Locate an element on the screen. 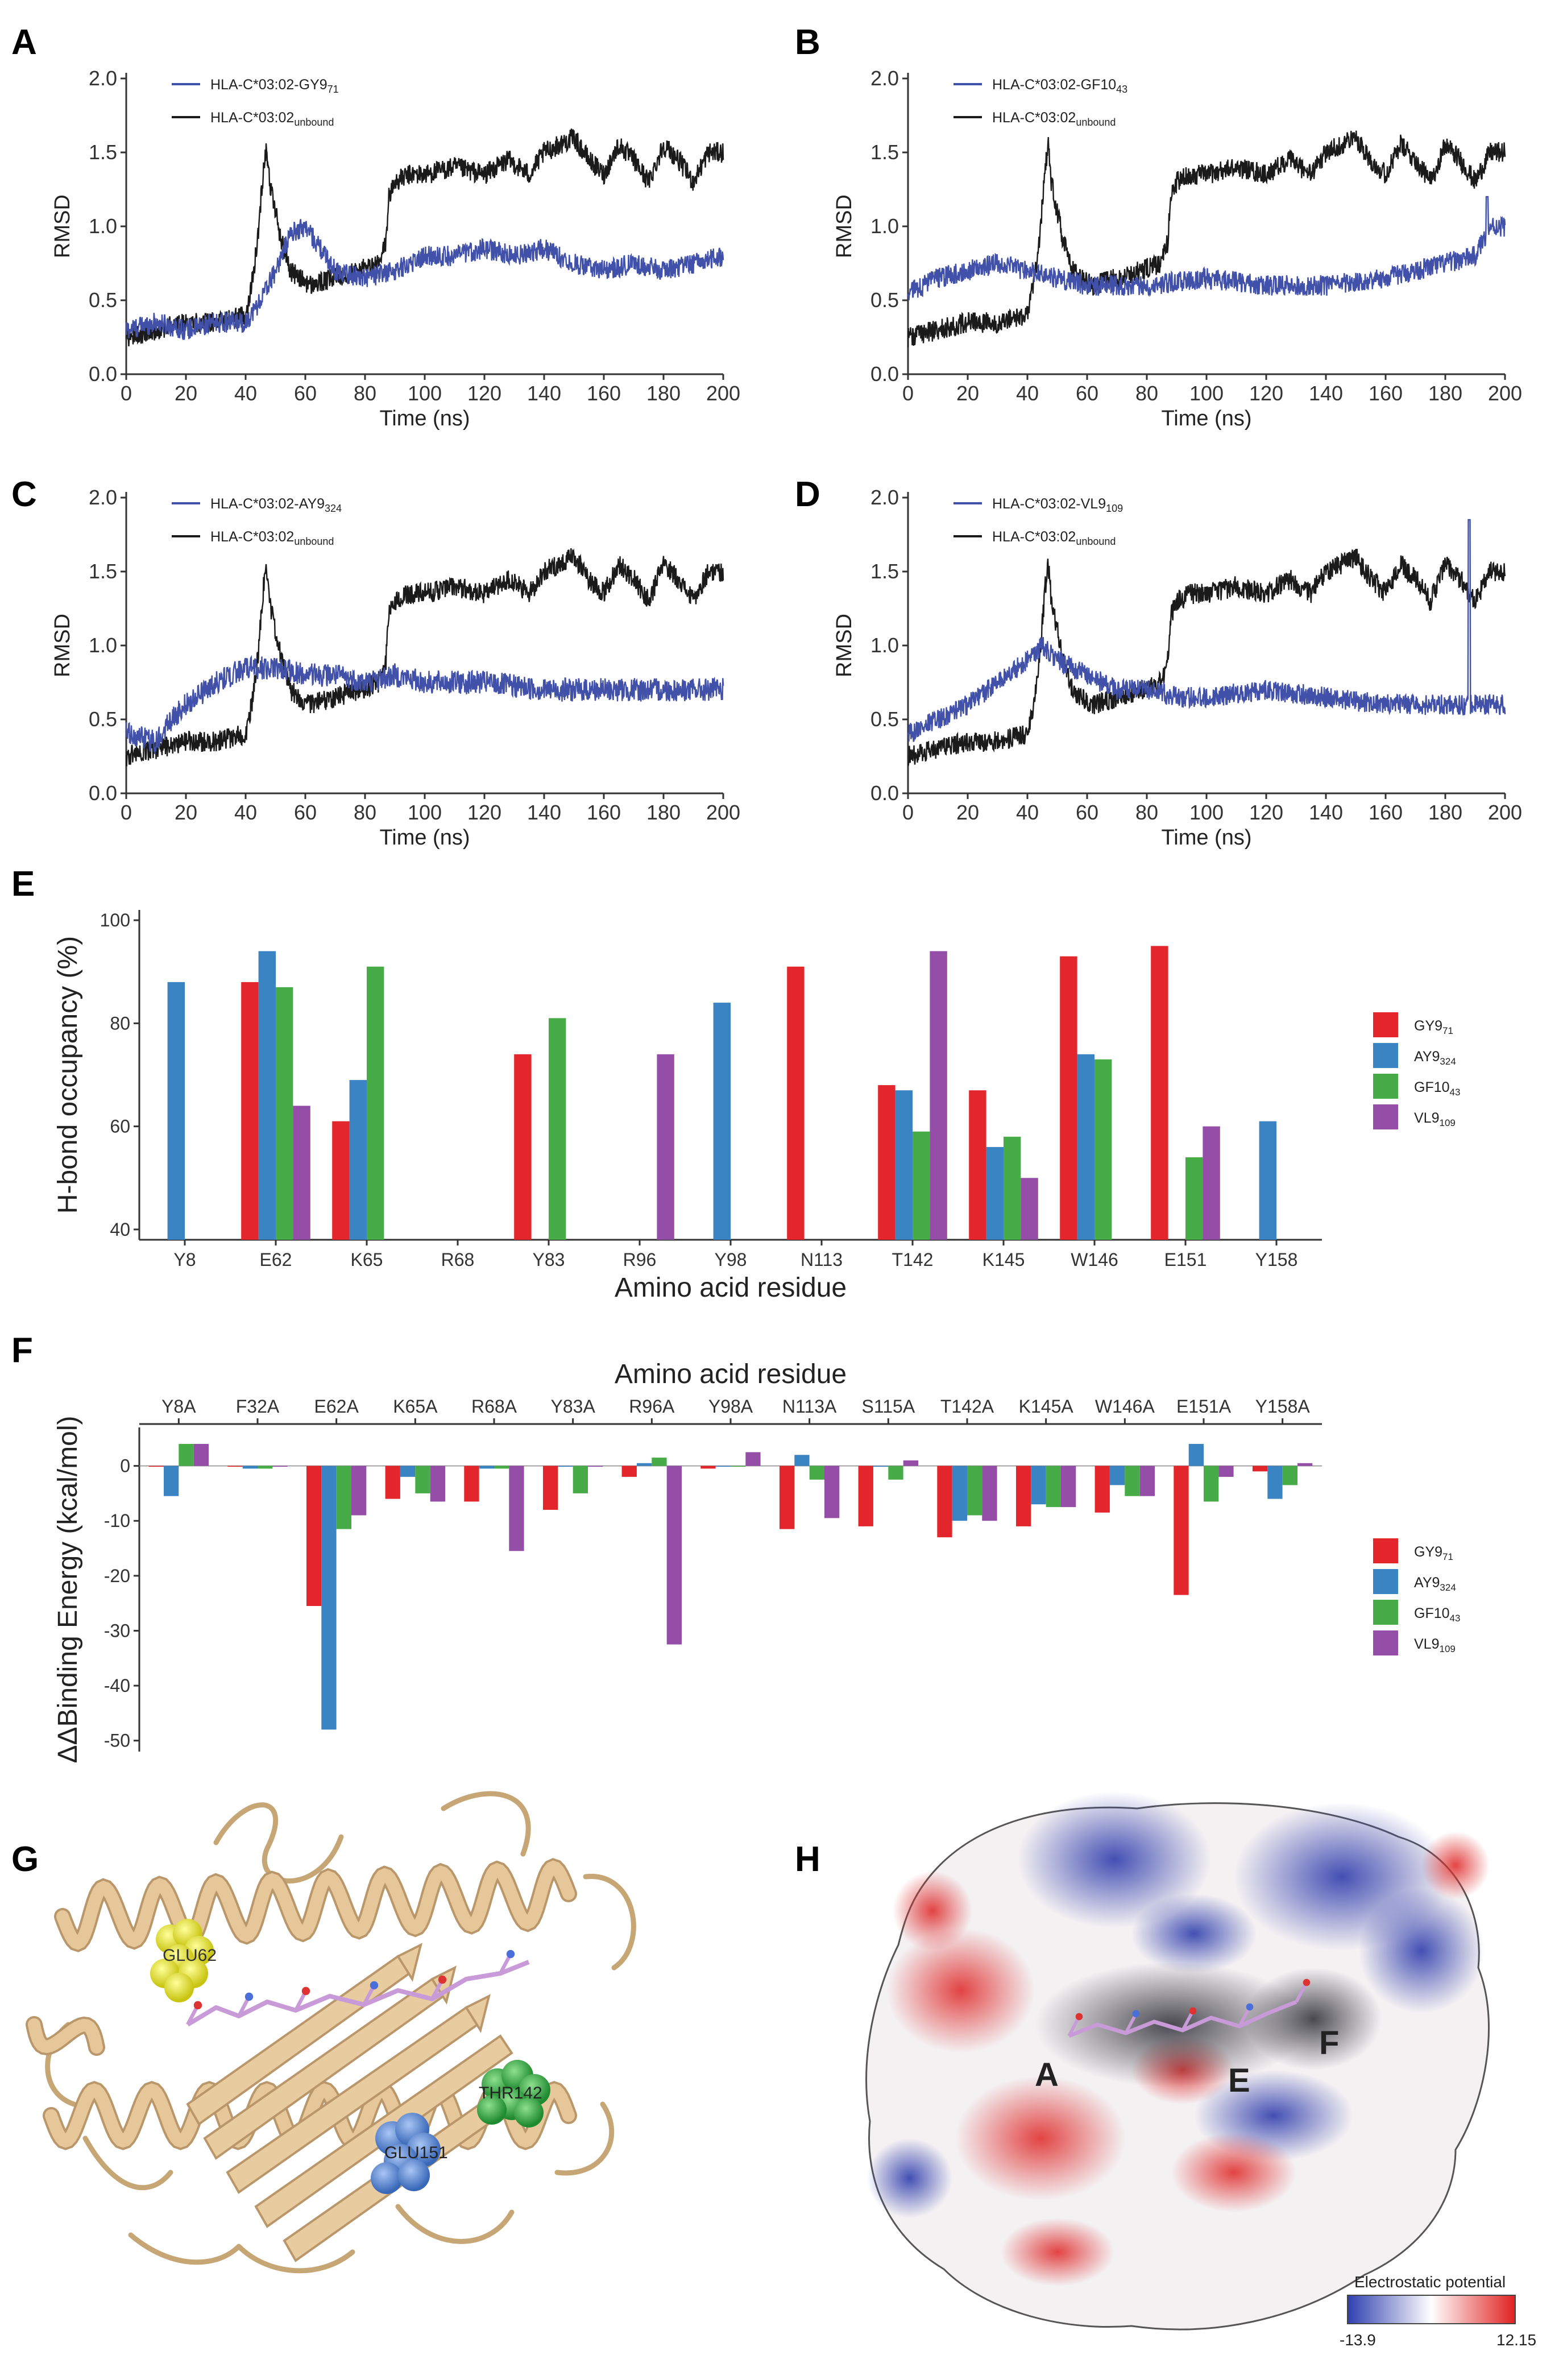  y-tick-label: 60 is located at coordinates (120, 1126).